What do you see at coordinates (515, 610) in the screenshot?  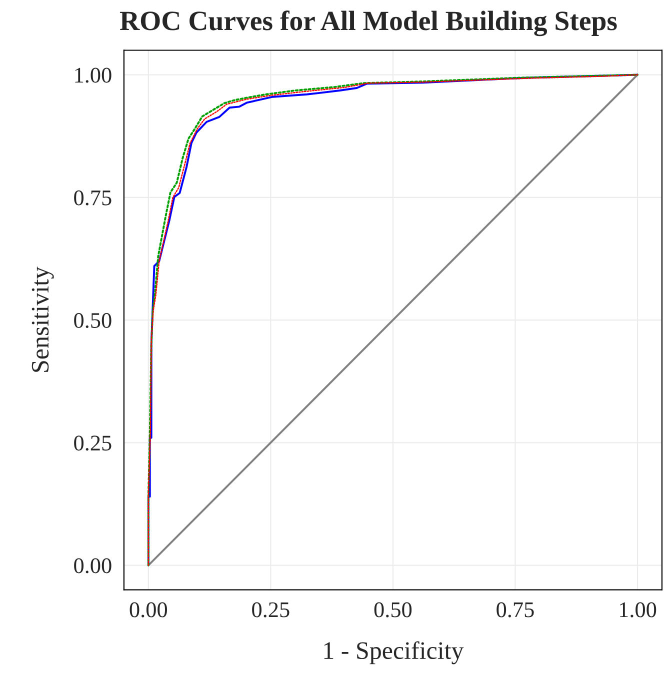 I see `x-tick-label: 0.75` at bounding box center [515, 610].